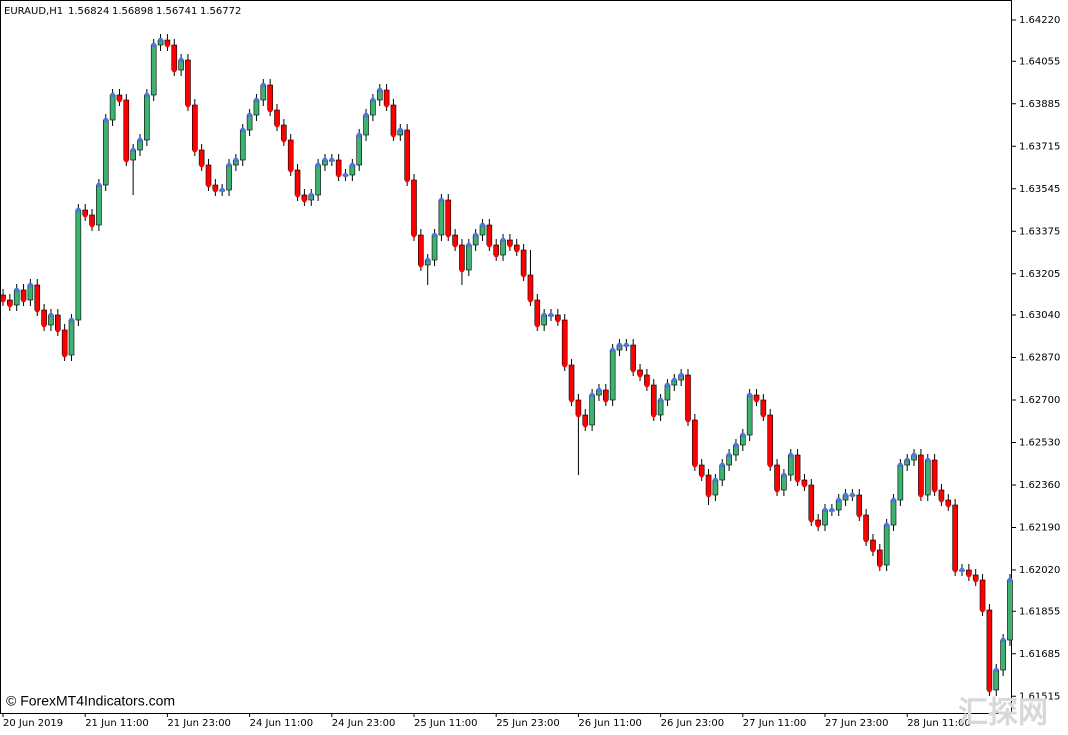 Image resolution: width=1068 pixels, height=735 pixels. I want to click on x-tick-label: 26 Jun 23:00, so click(693, 723).